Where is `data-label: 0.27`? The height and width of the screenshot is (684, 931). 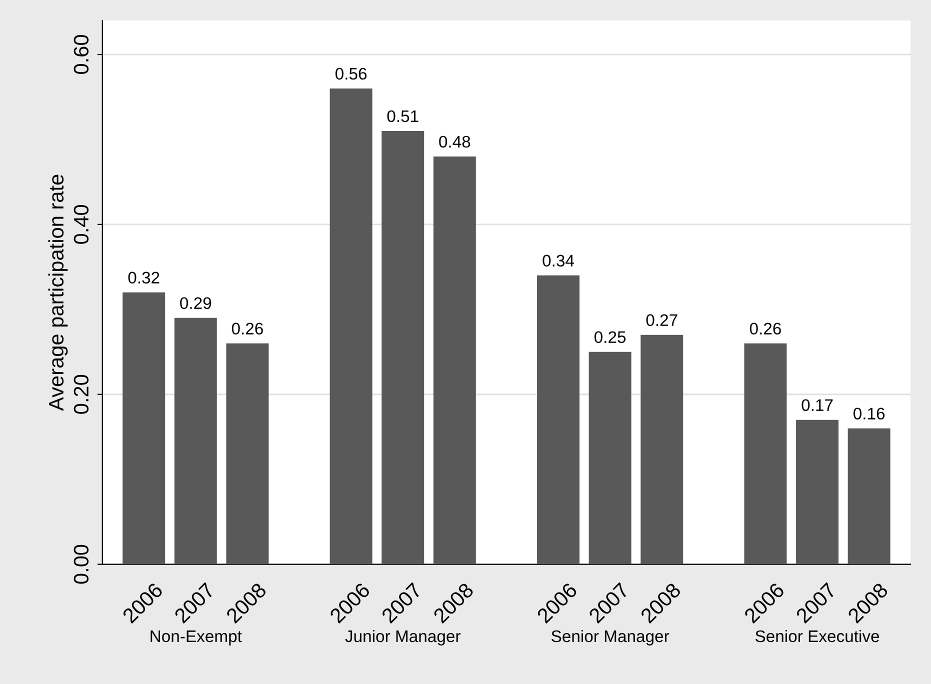
data-label: 0.27 is located at coordinates (662, 320).